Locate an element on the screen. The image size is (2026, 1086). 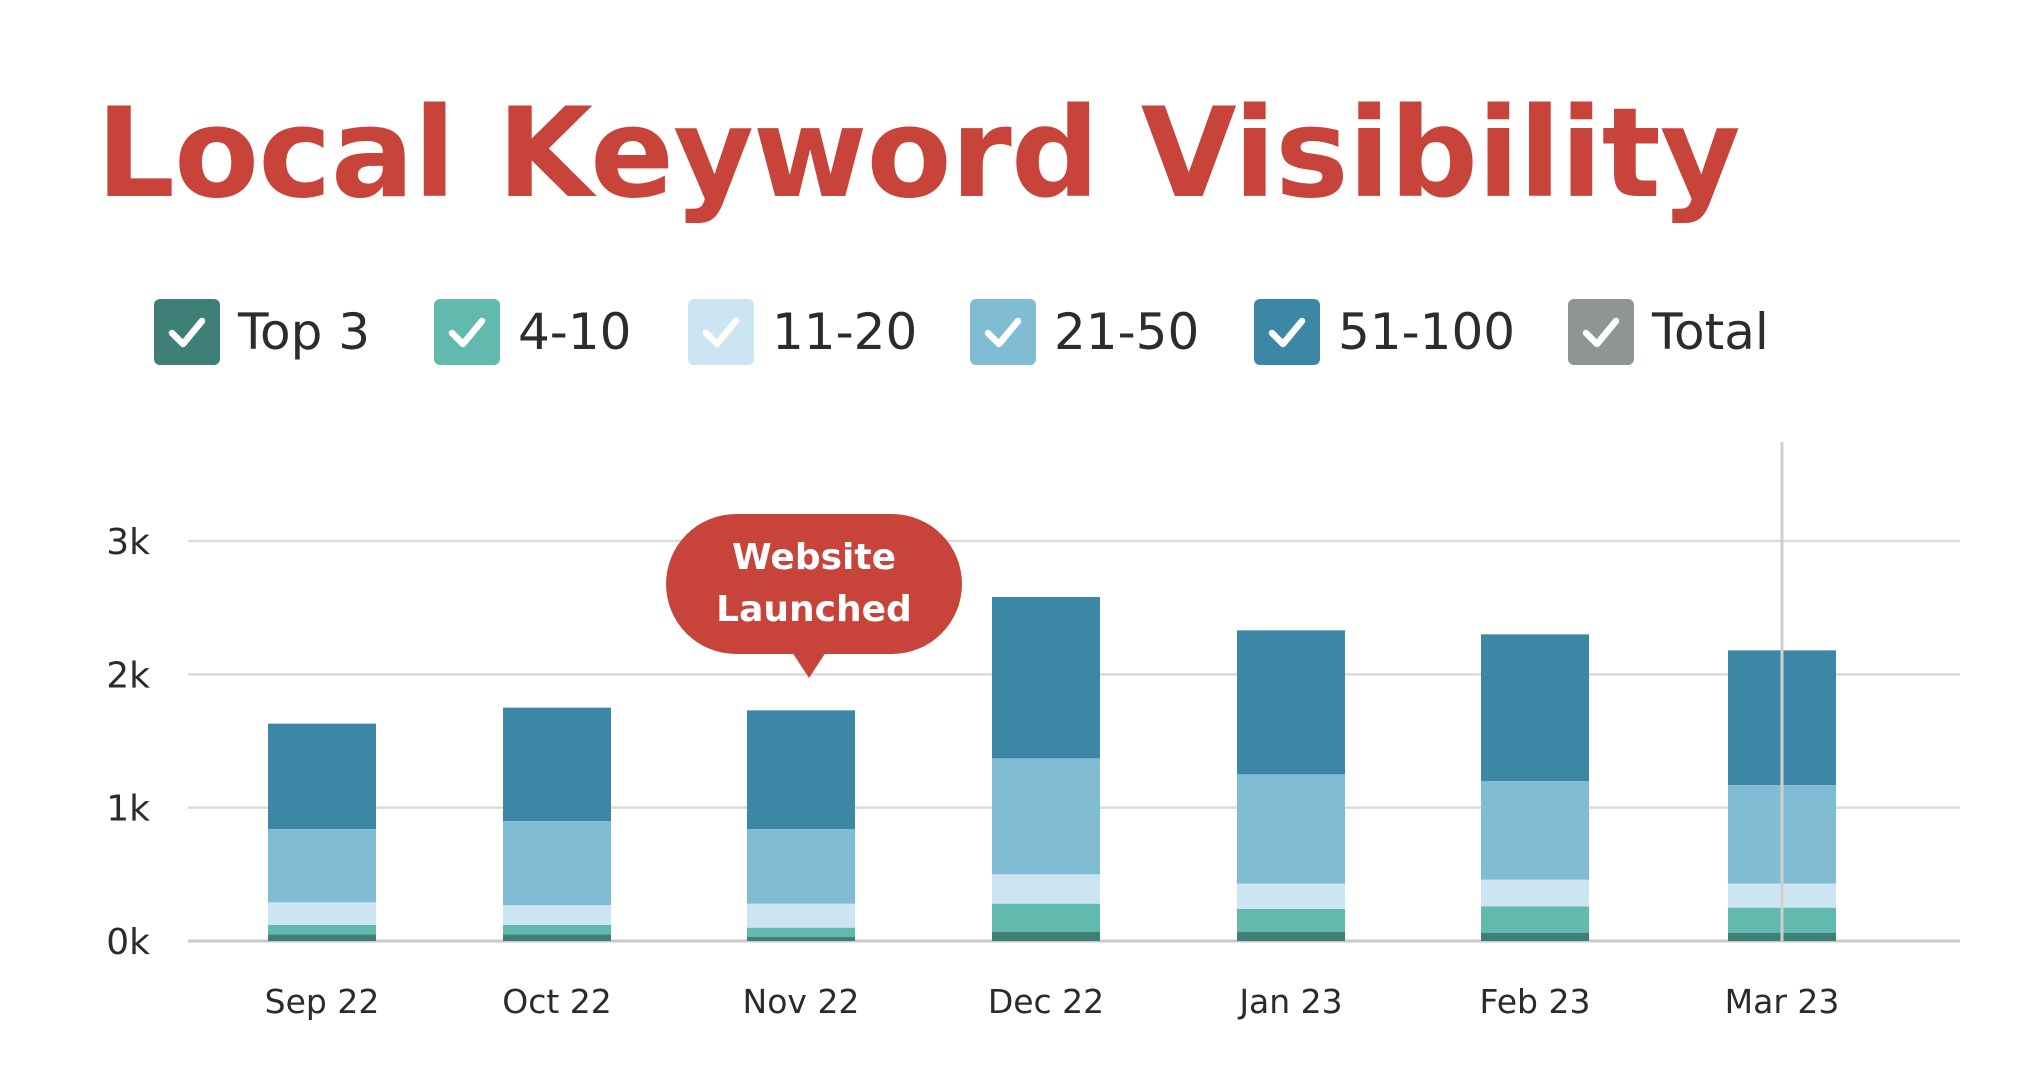
x-tick-label: Nov 22 is located at coordinates (801, 1001).